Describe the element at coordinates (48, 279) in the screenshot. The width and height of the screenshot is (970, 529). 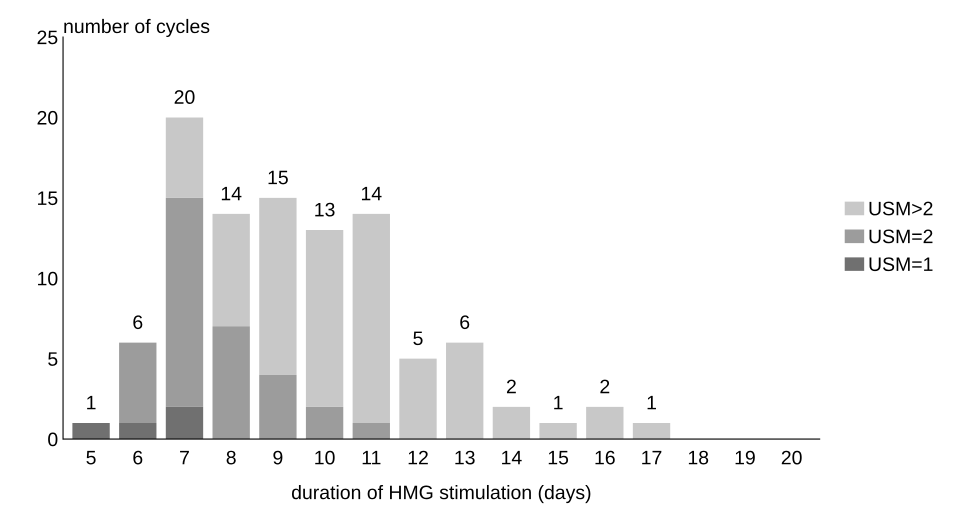
I see `y-tick-label: 10` at that location.